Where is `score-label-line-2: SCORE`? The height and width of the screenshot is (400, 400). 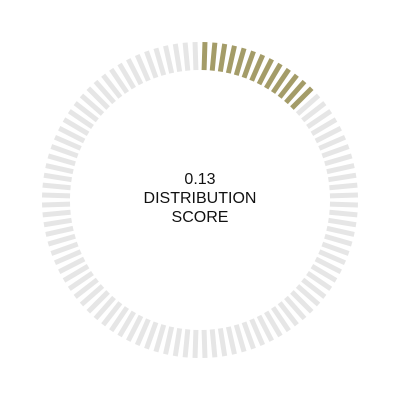 score-label-line-2: SCORE is located at coordinates (200, 217).